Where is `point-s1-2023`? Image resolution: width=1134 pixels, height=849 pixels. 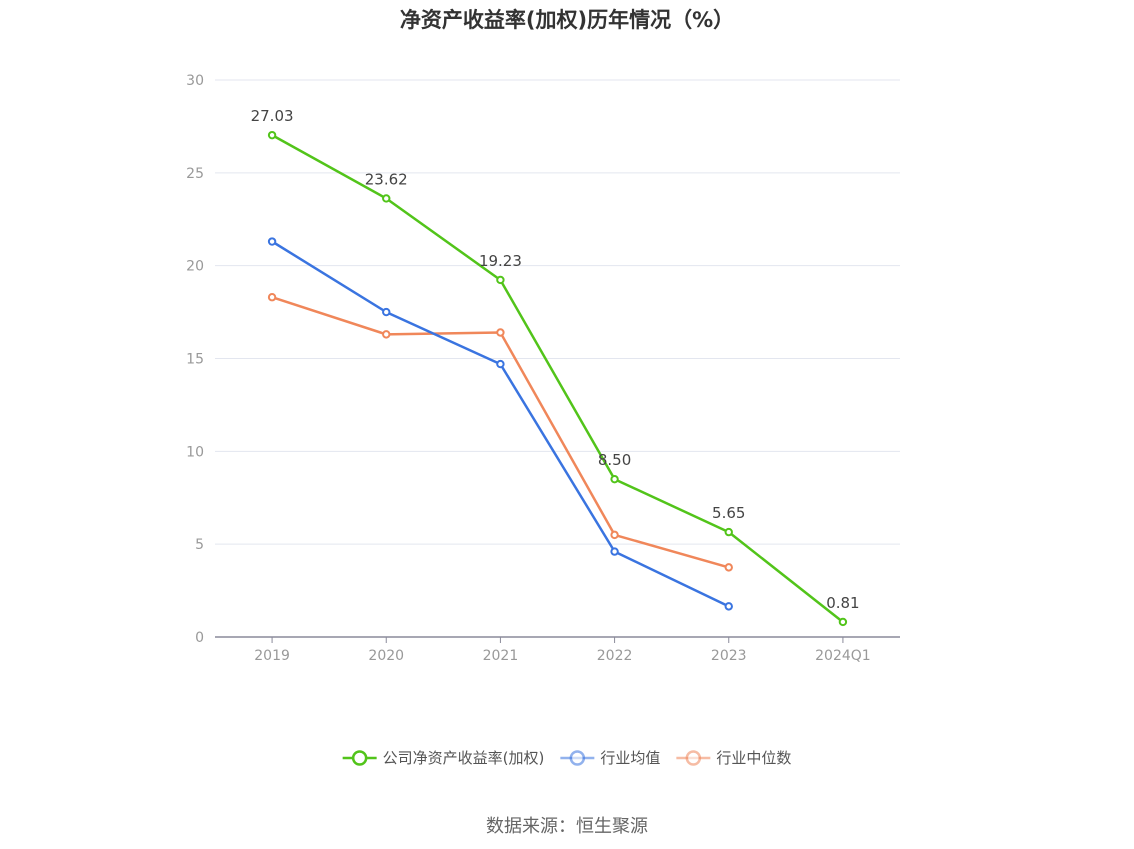
point-s1-2023 is located at coordinates (728, 606).